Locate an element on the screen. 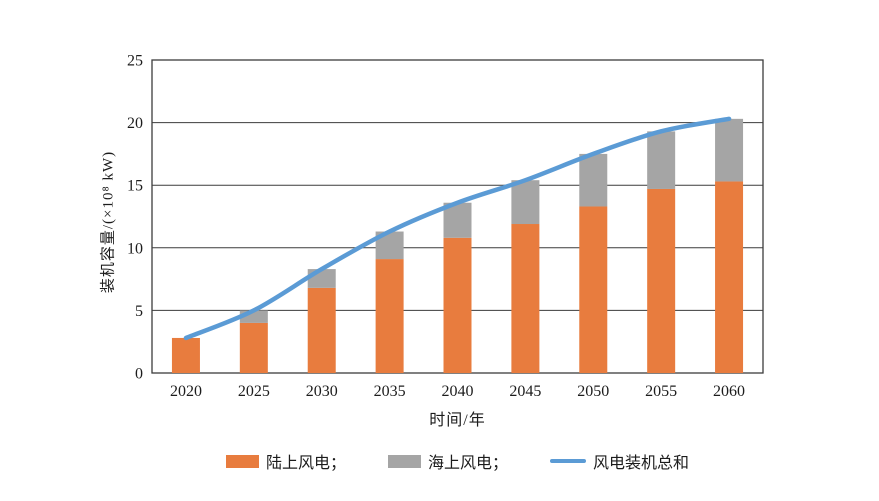 The width and height of the screenshot is (879, 501). legend-item-total-line: 风电装机总和 is located at coordinates (619, 461).